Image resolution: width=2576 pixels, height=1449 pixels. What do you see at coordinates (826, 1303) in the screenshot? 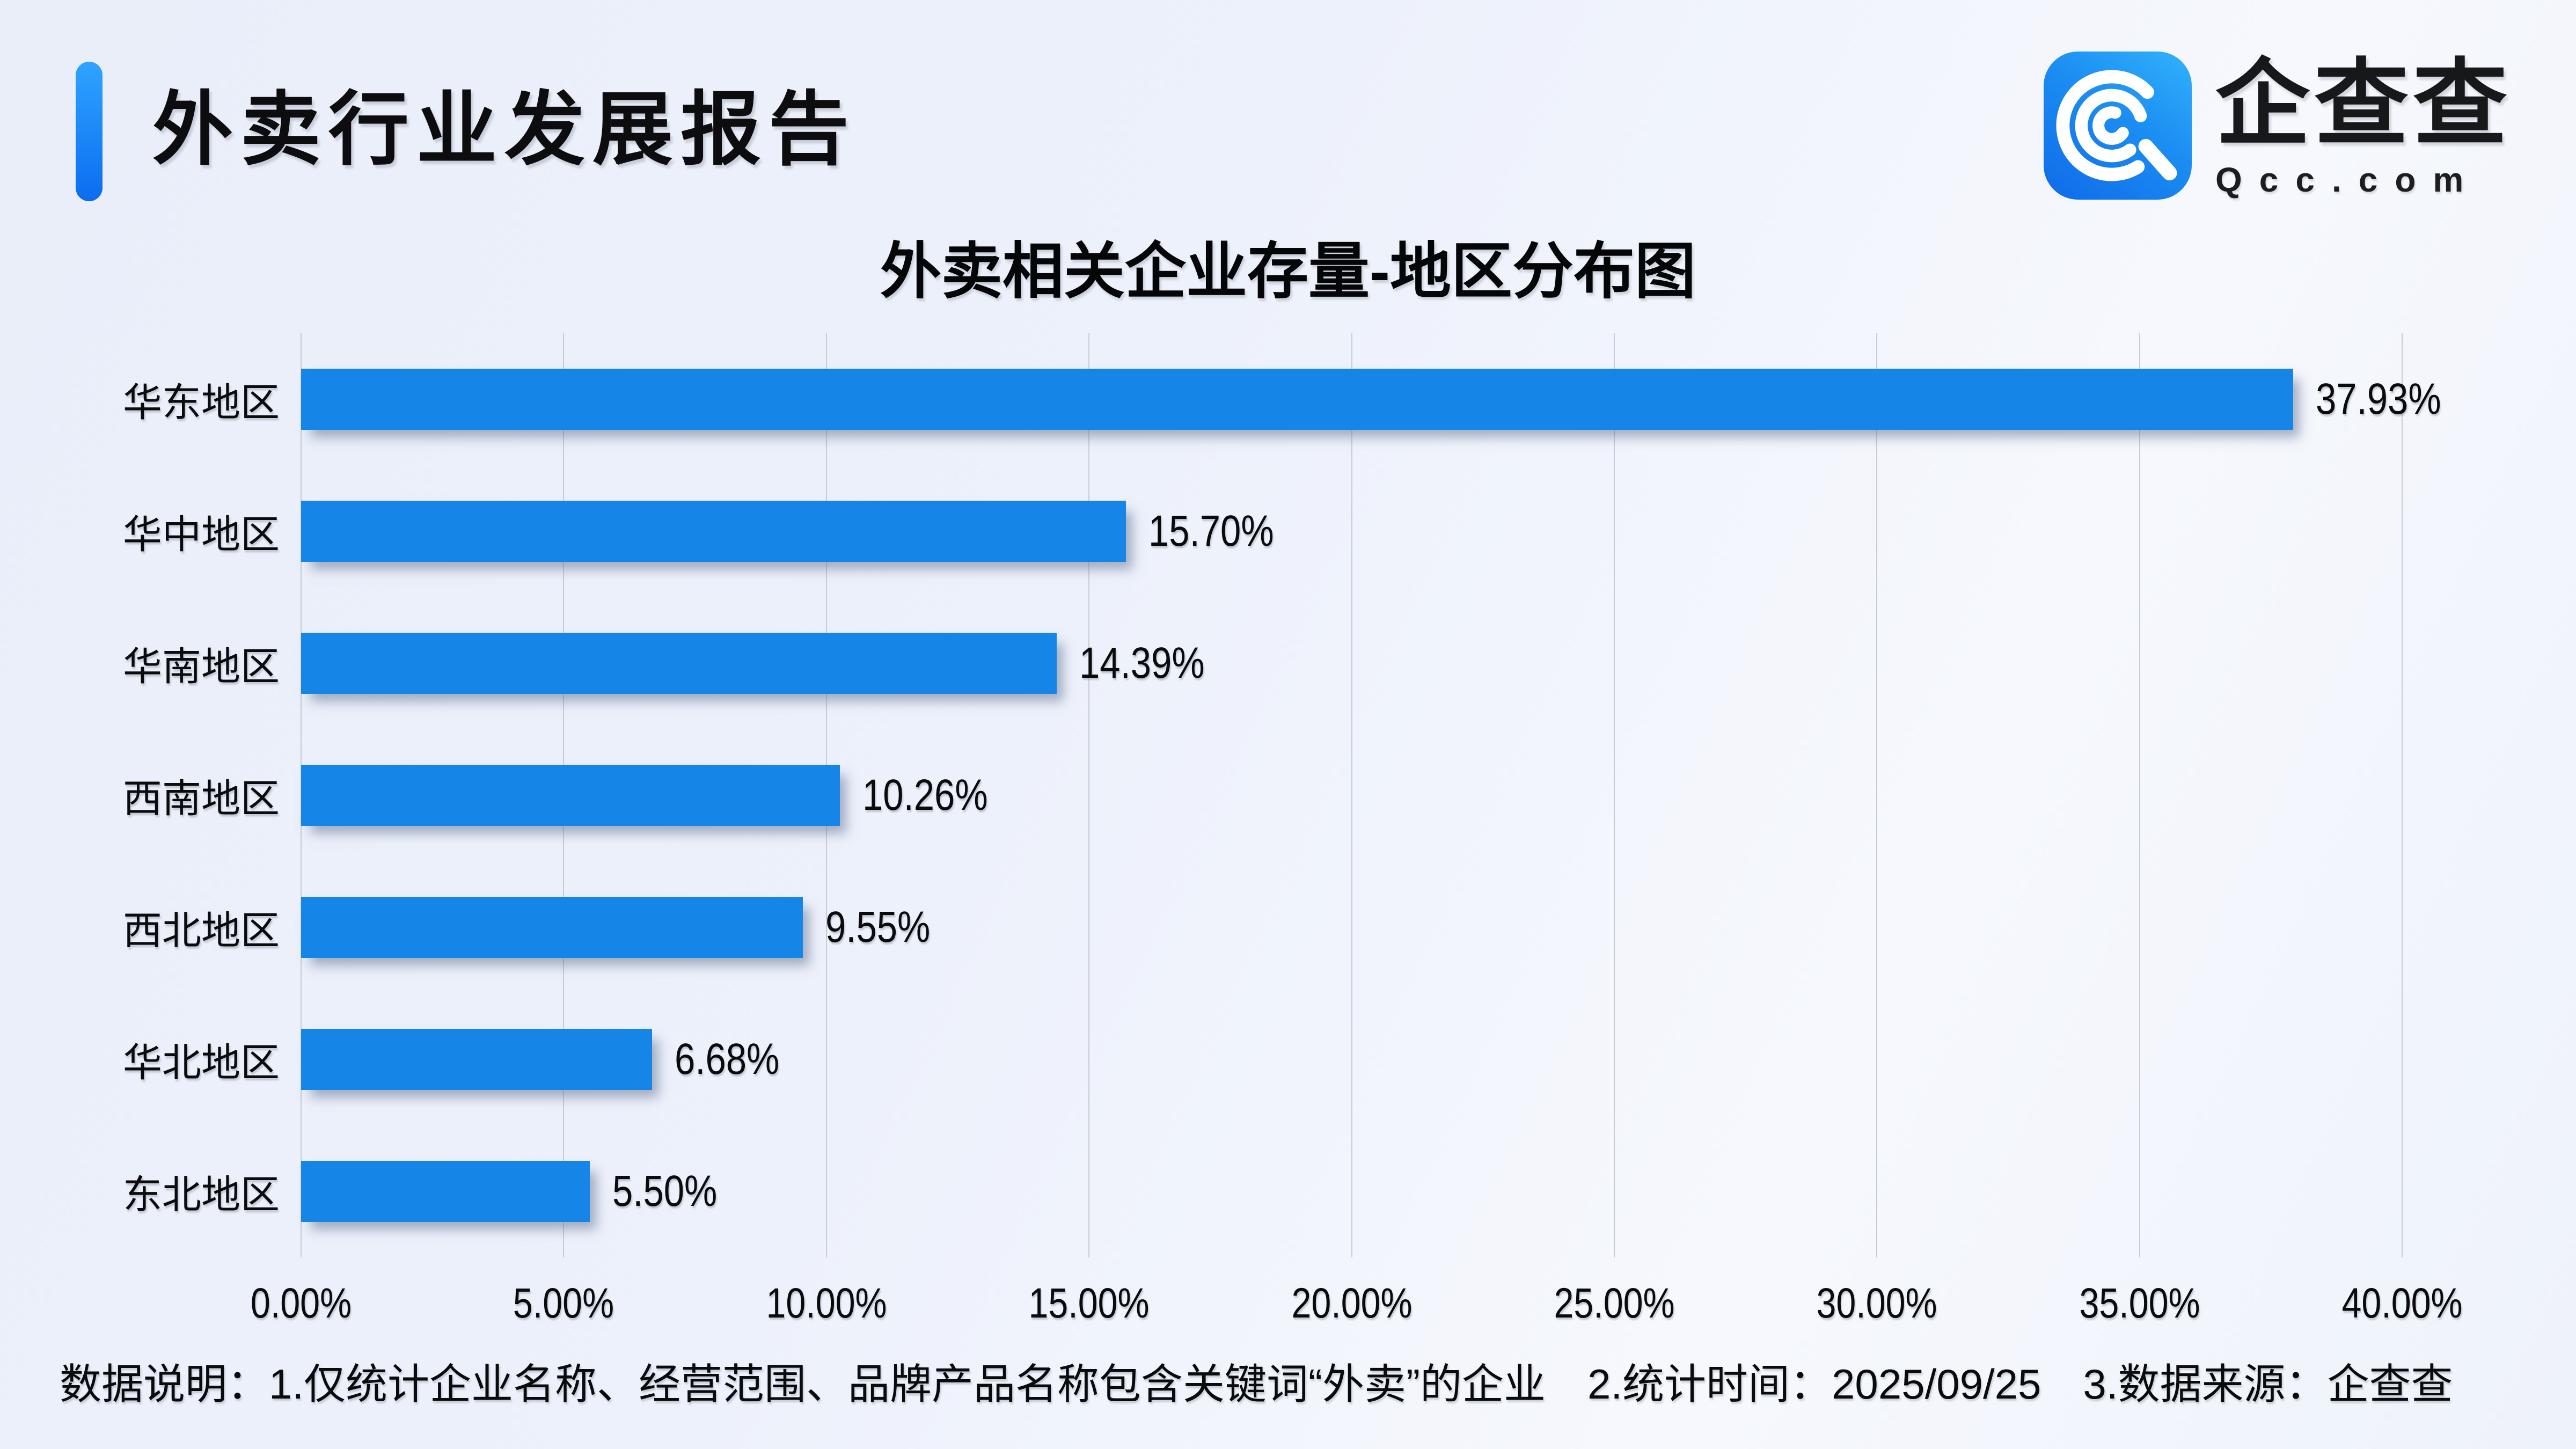
I see `x-tick-label: 10.00%` at bounding box center [826, 1303].